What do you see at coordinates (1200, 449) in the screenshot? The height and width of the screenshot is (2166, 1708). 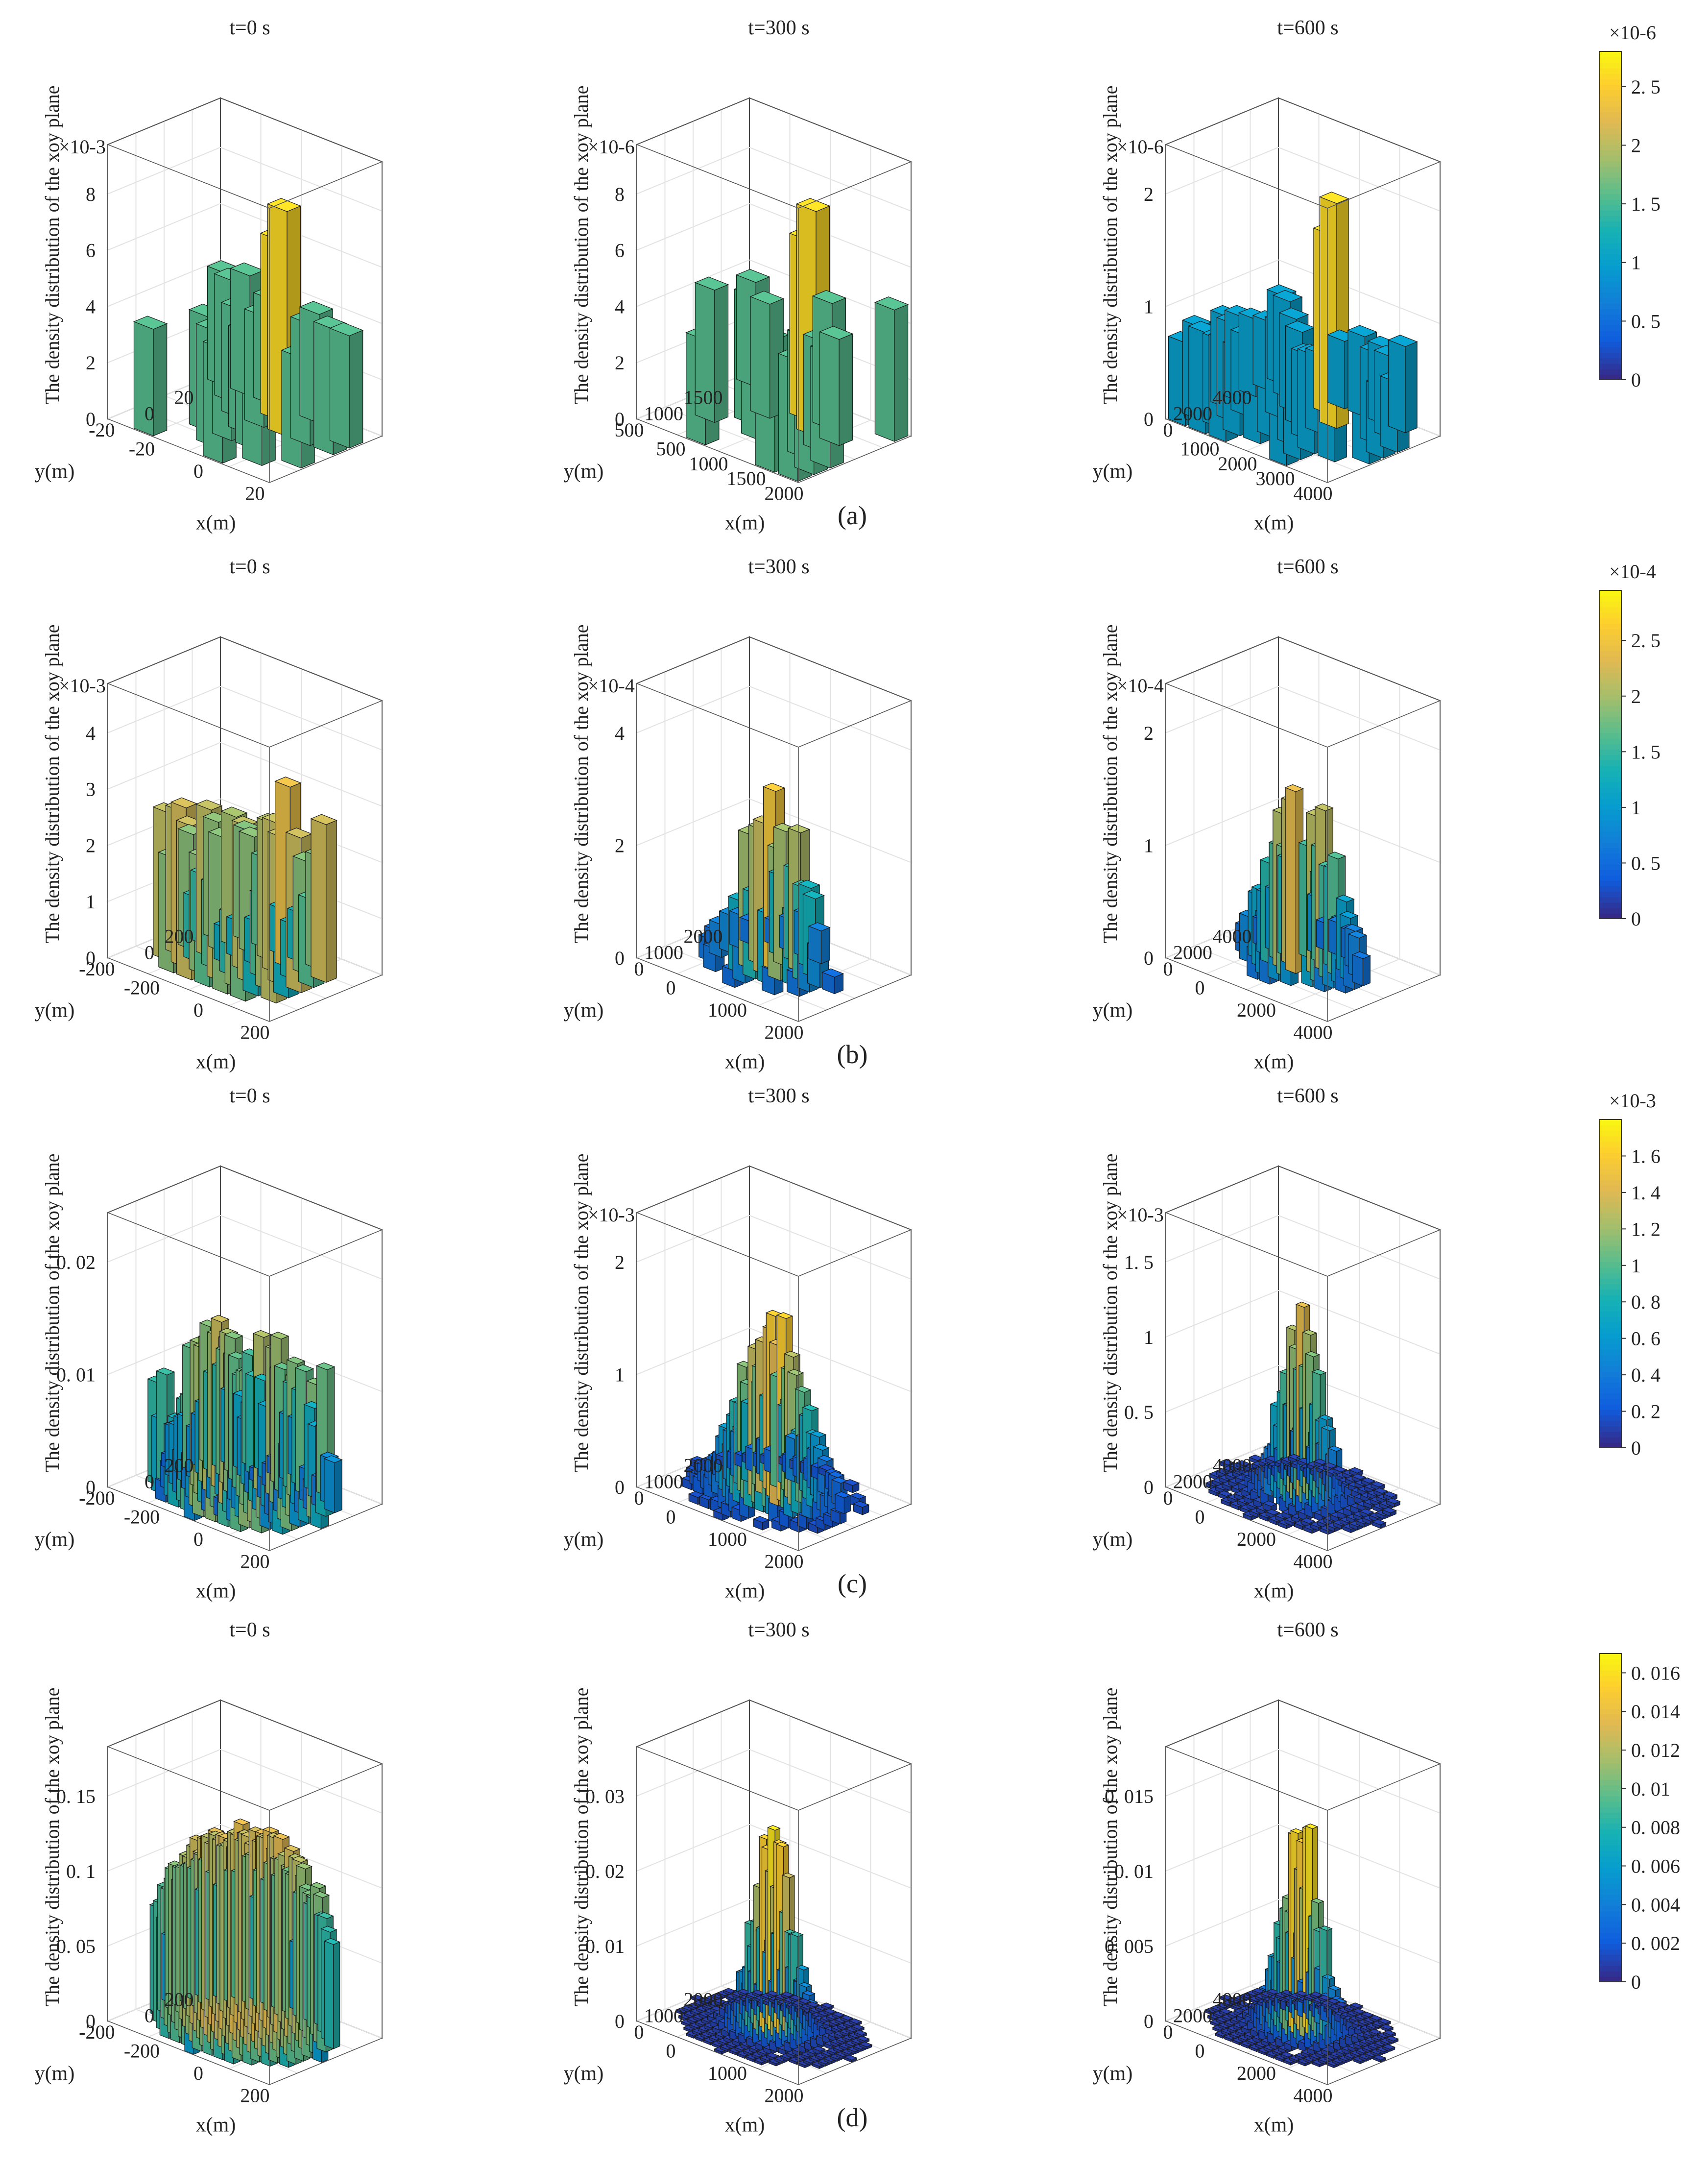 I see `x-tick-label: 1000` at bounding box center [1200, 449].